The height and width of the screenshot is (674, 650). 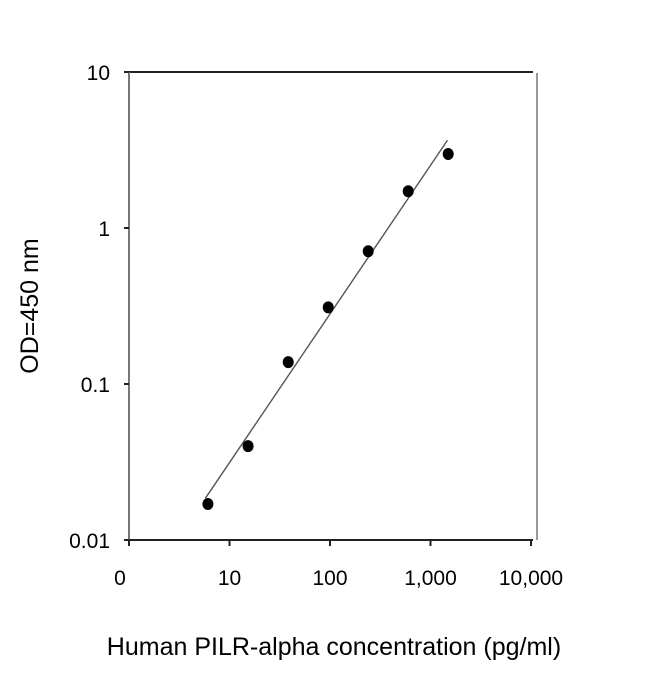 I want to click on x-tick-label: 1,000, so click(x=430, y=578).